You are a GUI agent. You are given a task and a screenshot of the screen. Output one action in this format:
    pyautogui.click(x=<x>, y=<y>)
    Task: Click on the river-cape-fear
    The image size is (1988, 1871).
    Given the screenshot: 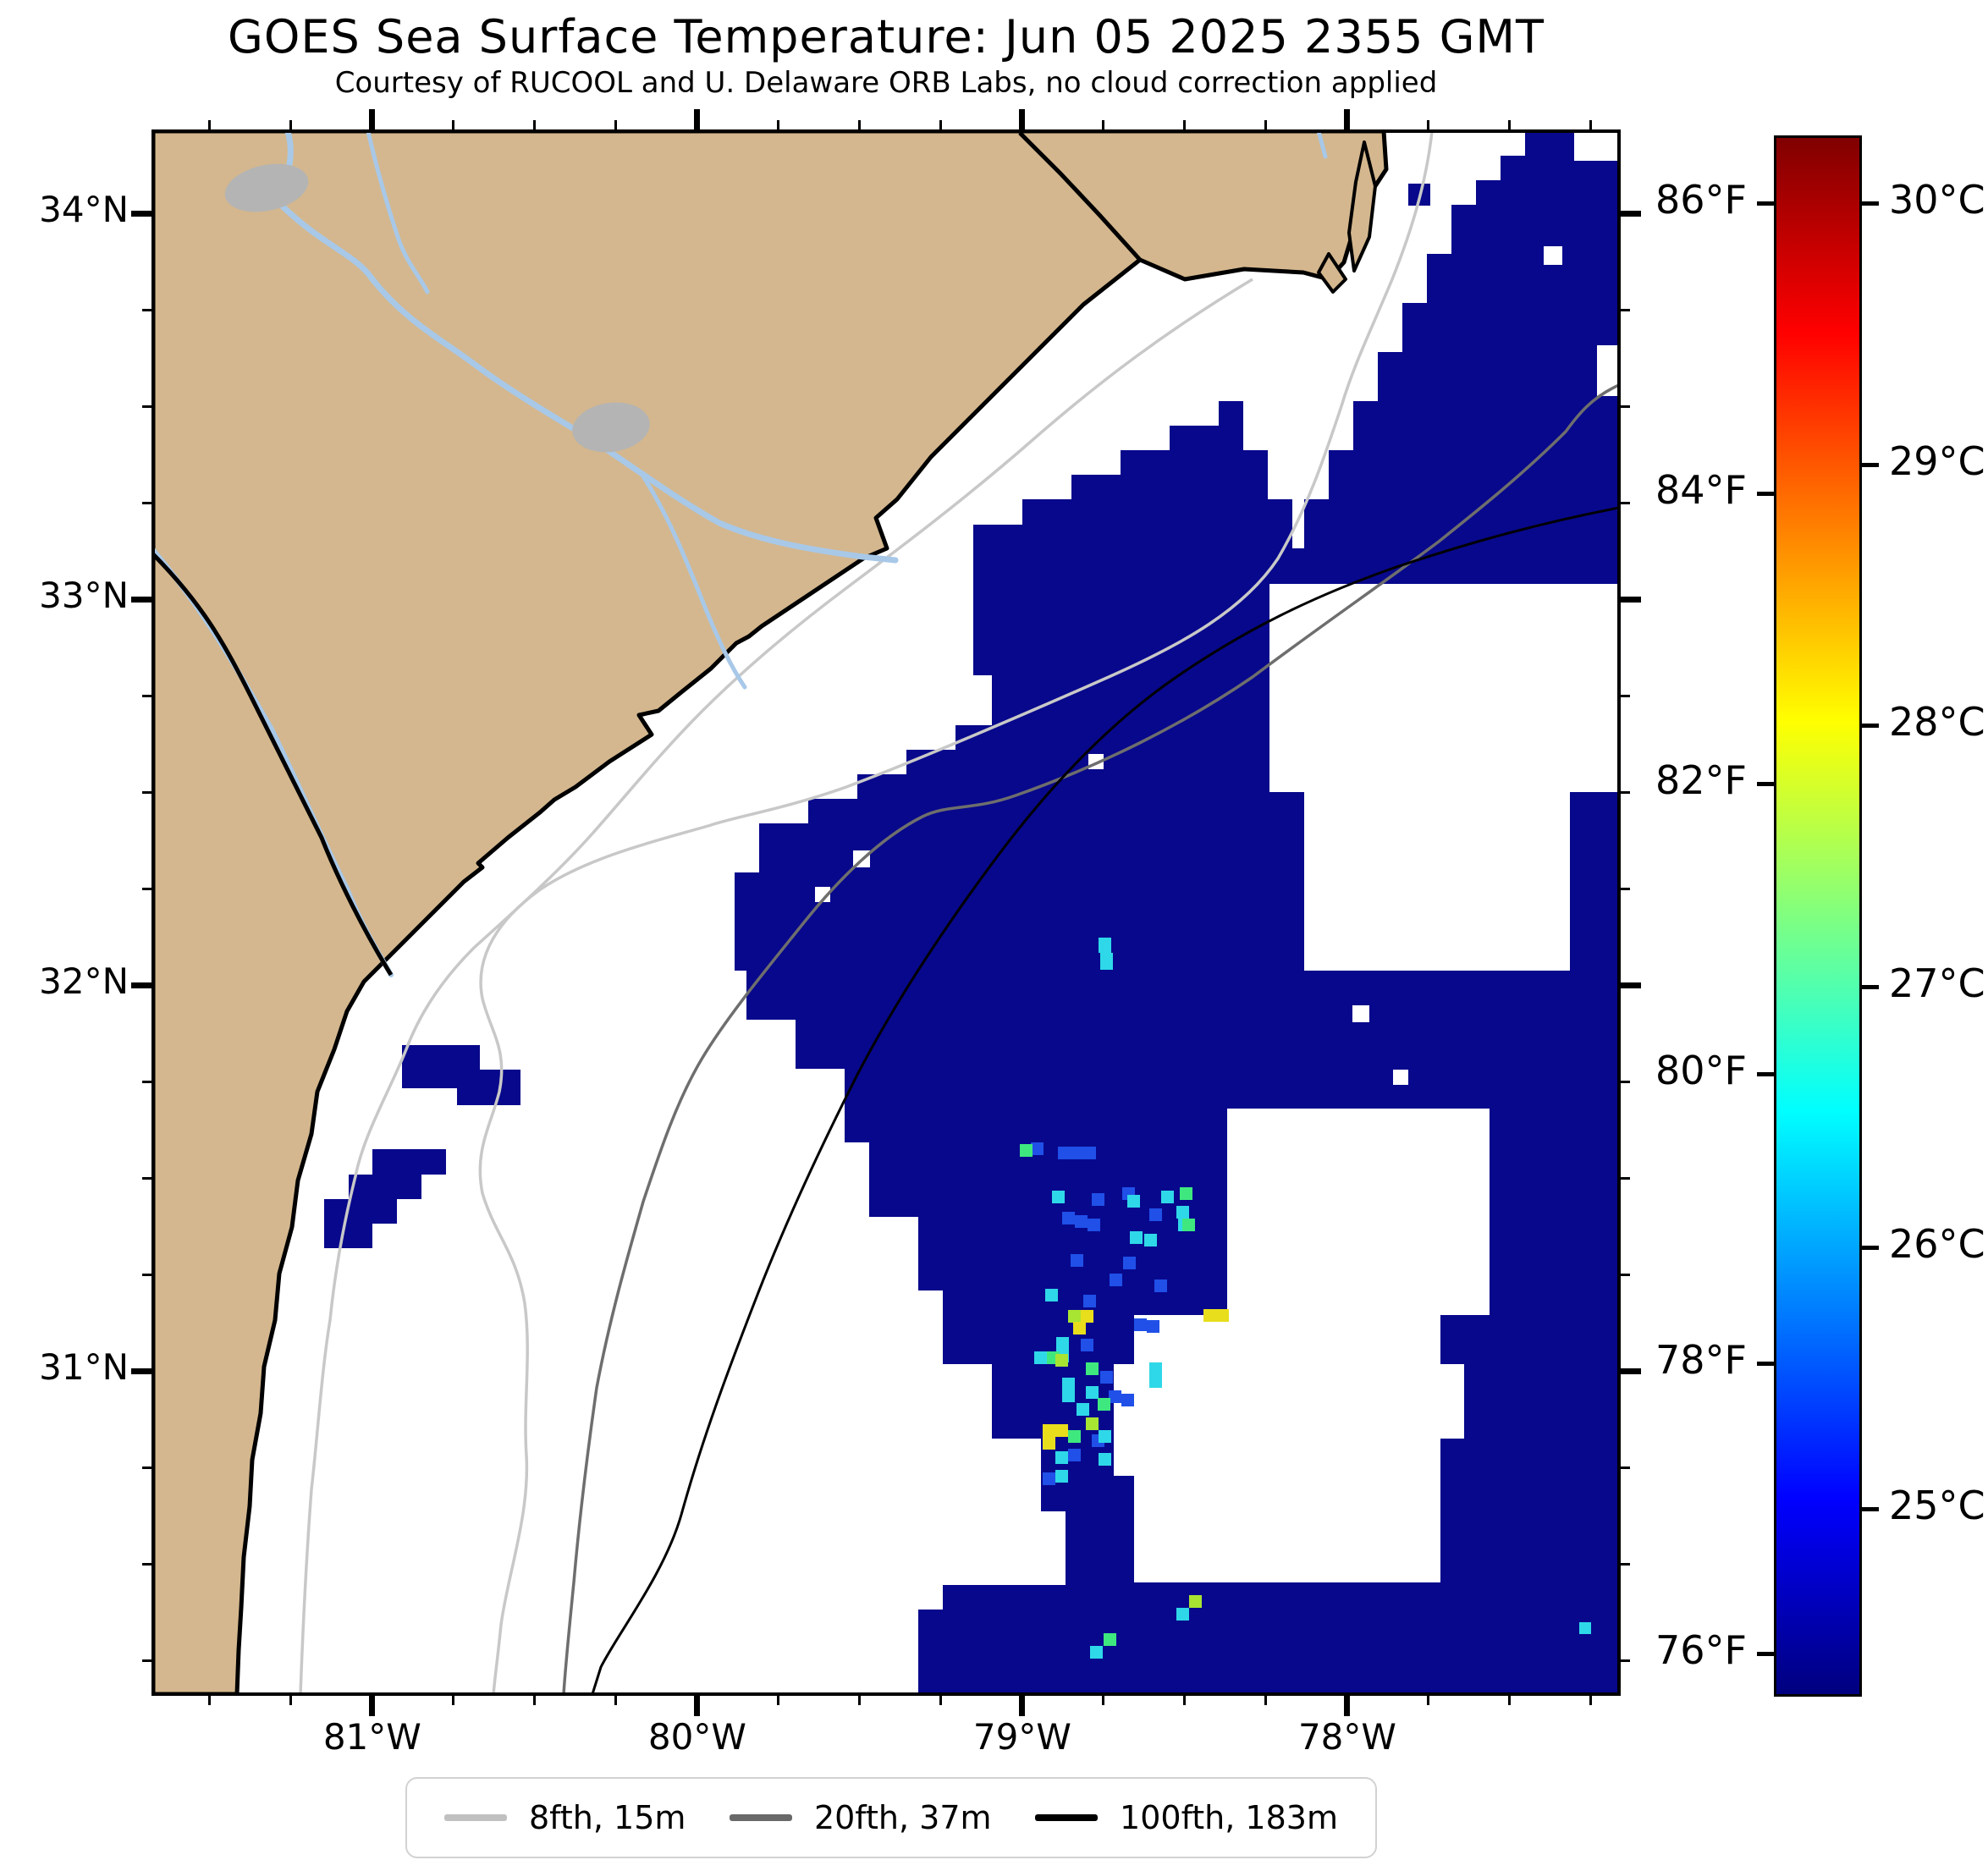 What is the action you would take?
    pyautogui.click(x=1322, y=145)
    